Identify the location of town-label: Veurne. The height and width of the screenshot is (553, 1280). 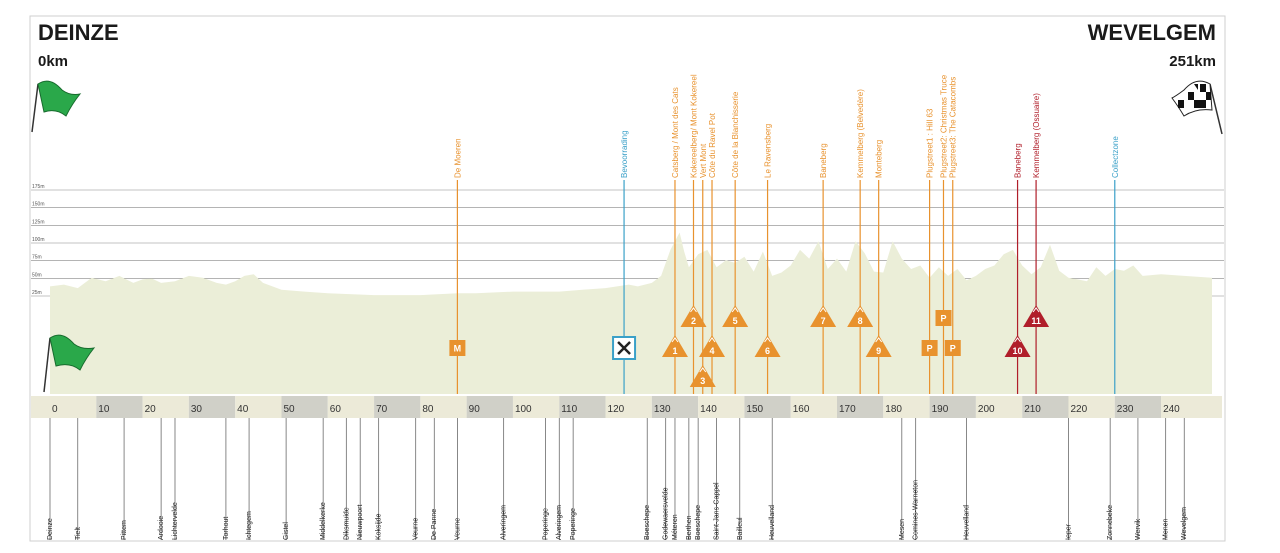
(416, 529).